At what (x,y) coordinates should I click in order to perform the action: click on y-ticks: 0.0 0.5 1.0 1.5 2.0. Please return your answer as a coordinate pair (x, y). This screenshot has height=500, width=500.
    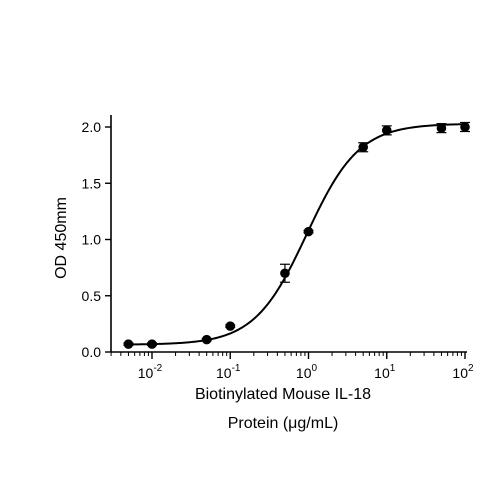
    Looking at the image, I should click on (96, 239).